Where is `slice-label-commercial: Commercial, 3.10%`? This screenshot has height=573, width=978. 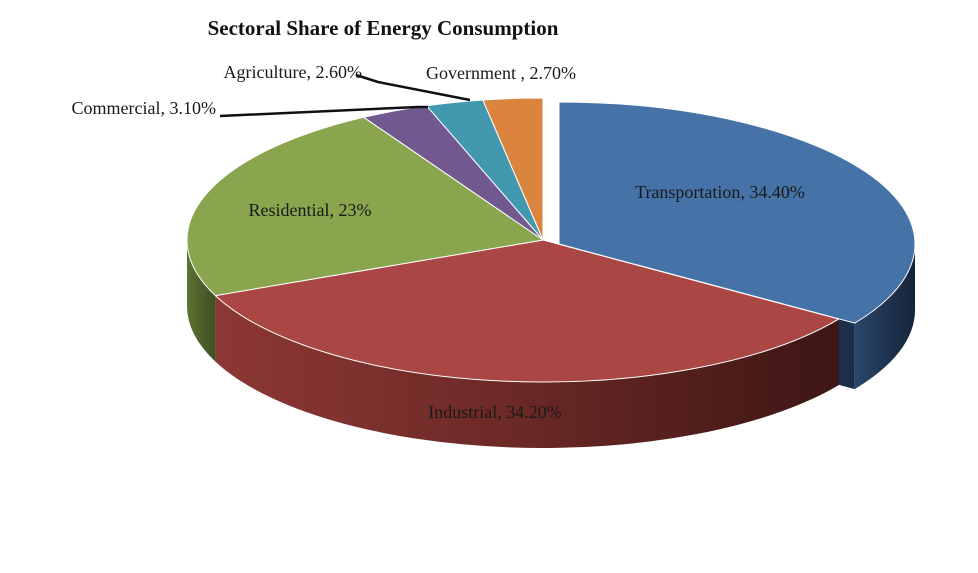 slice-label-commercial: Commercial, 3.10% is located at coordinates (144, 108).